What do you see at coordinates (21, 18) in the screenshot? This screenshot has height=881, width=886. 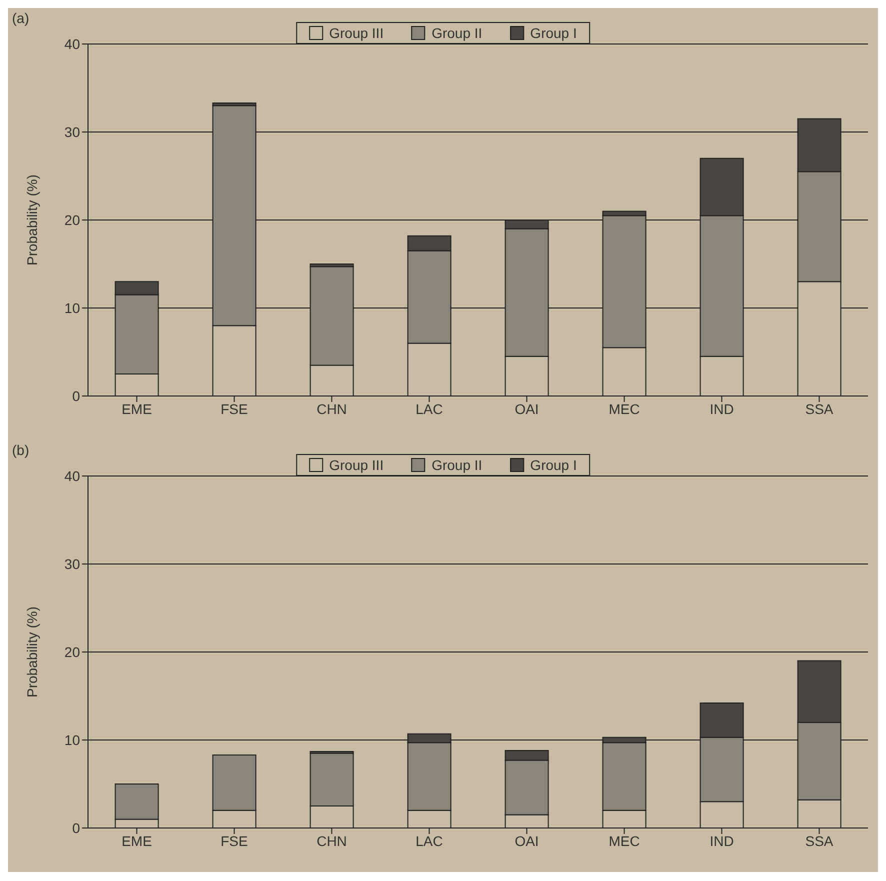 I see `chart-title: (a)` at bounding box center [21, 18].